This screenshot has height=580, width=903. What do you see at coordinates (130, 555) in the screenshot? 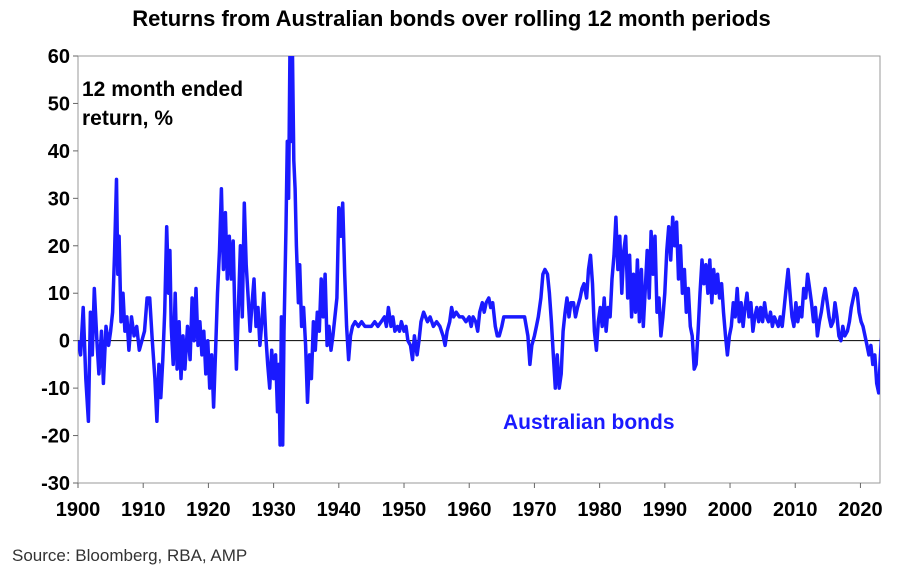
I see `source-note: Source: Bloomberg, RBA, AMP` at bounding box center [130, 555].